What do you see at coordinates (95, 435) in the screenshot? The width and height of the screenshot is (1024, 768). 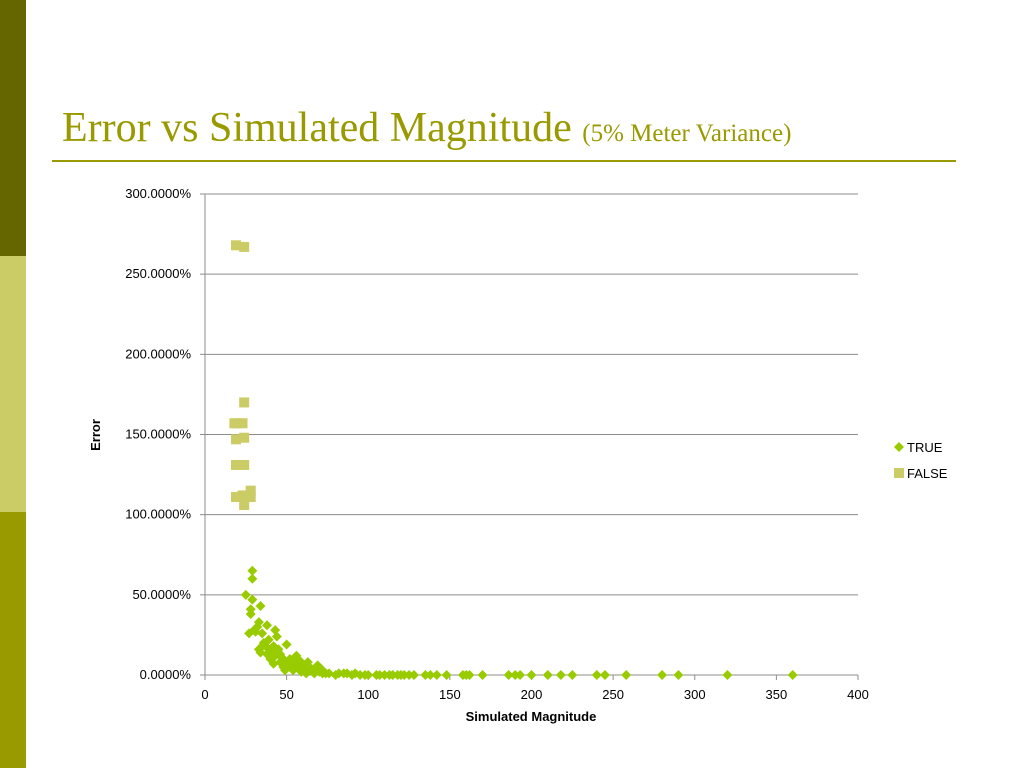 I see `y-axis-title: Error` at bounding box center [95, 435].